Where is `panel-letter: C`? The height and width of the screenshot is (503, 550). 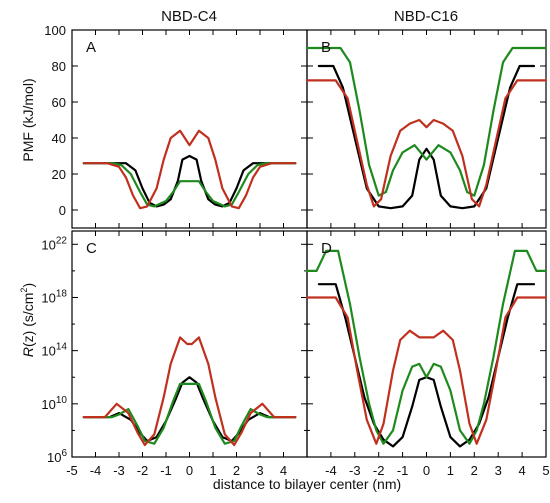
panel-letter: C is located at coordinates (91, 248).